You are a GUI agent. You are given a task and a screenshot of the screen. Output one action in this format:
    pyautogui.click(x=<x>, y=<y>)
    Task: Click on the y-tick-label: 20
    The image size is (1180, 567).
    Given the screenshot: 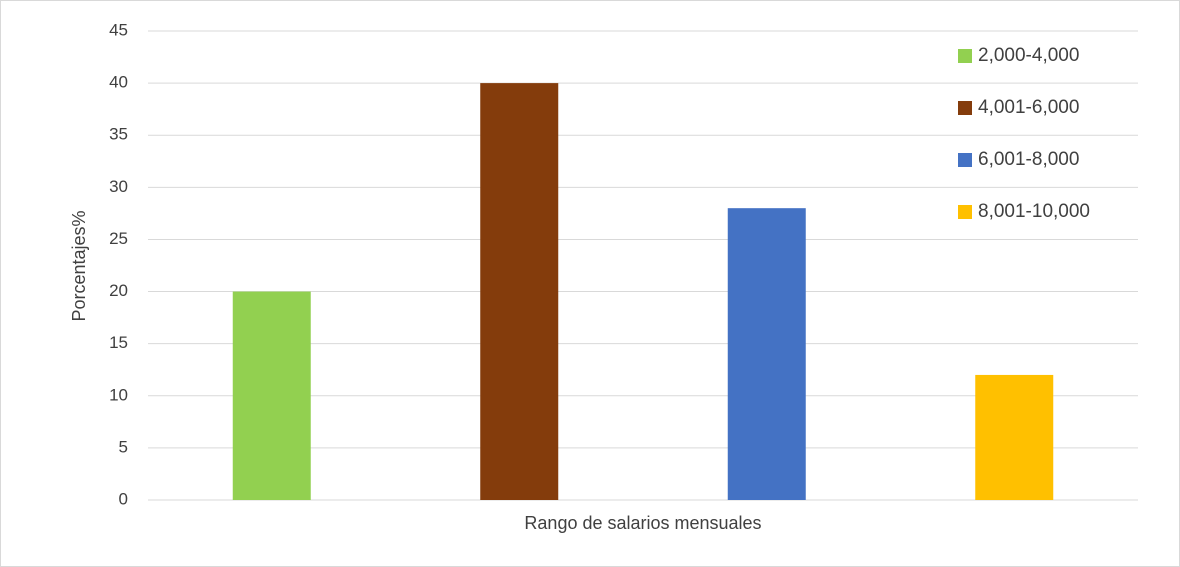 What is the action you would take?
    pyautogui.click(x=118, y=290)
    